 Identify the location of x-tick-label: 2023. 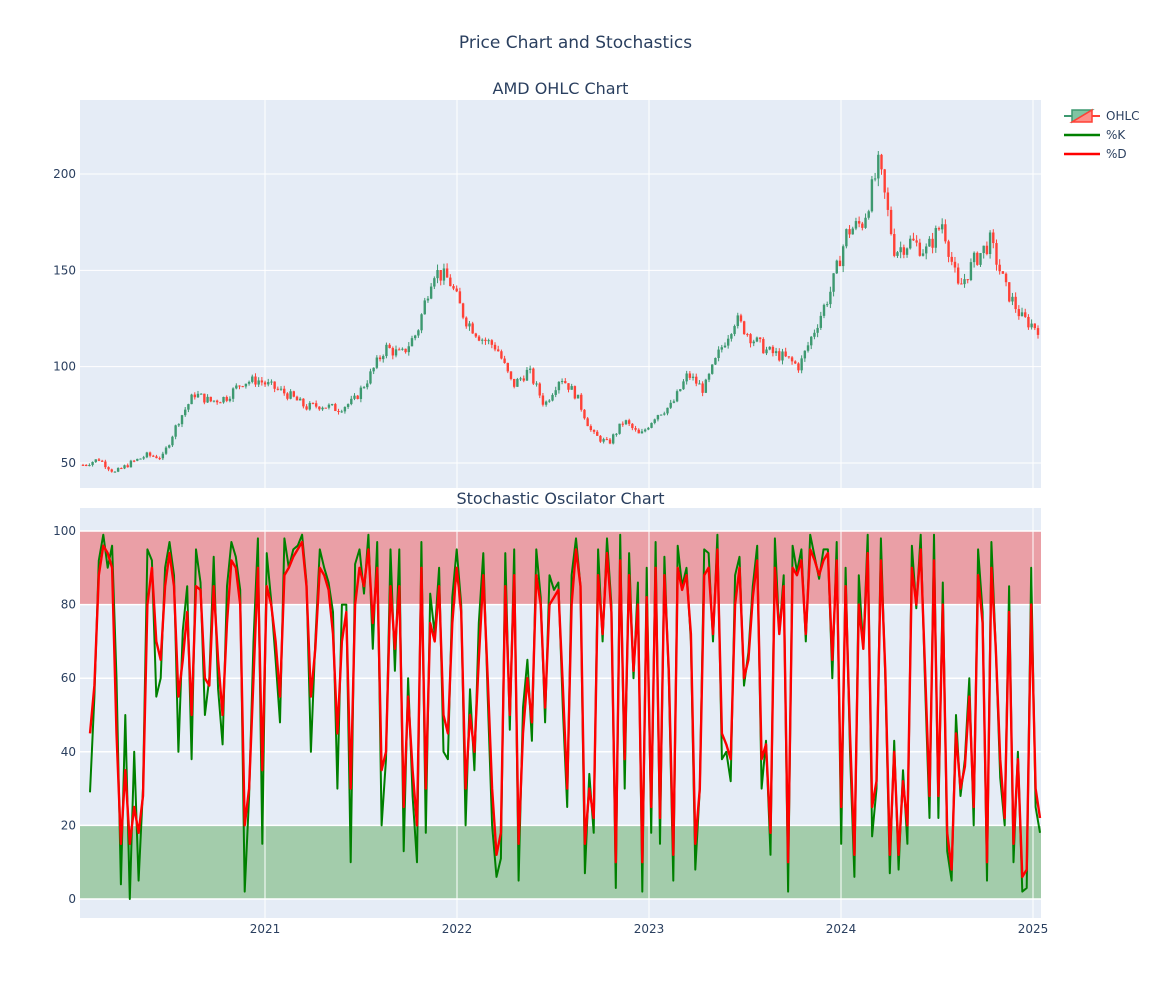
(649, 929).